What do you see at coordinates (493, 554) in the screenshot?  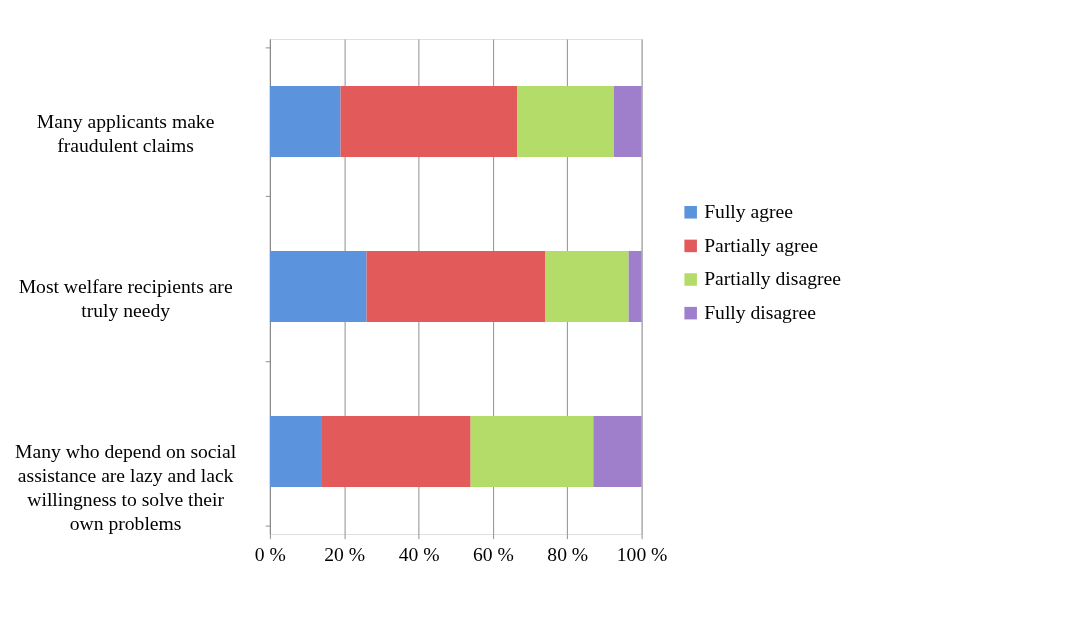 I see `x-tick-label: 60 %` at bounding box center [493, 554].